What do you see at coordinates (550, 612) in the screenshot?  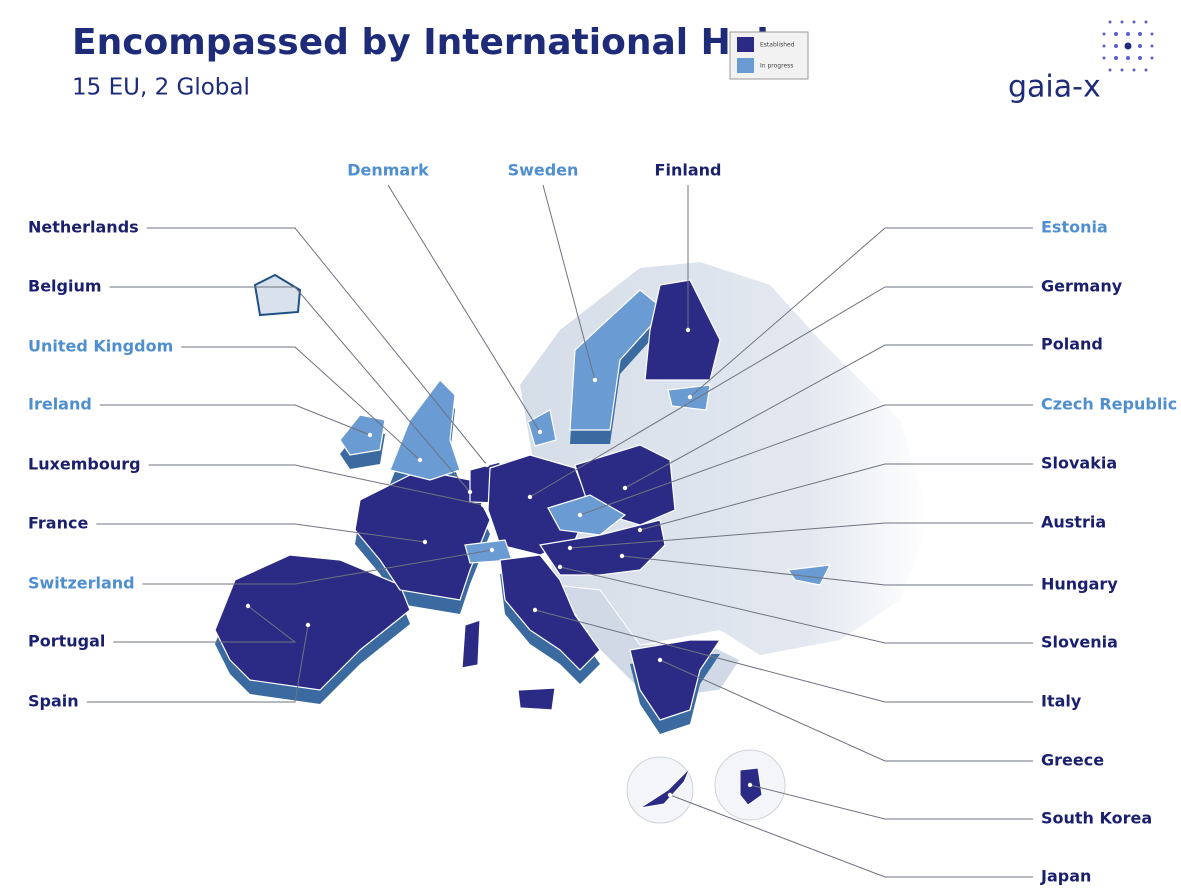 I see `country-italy` at bounding box center [550, 612].